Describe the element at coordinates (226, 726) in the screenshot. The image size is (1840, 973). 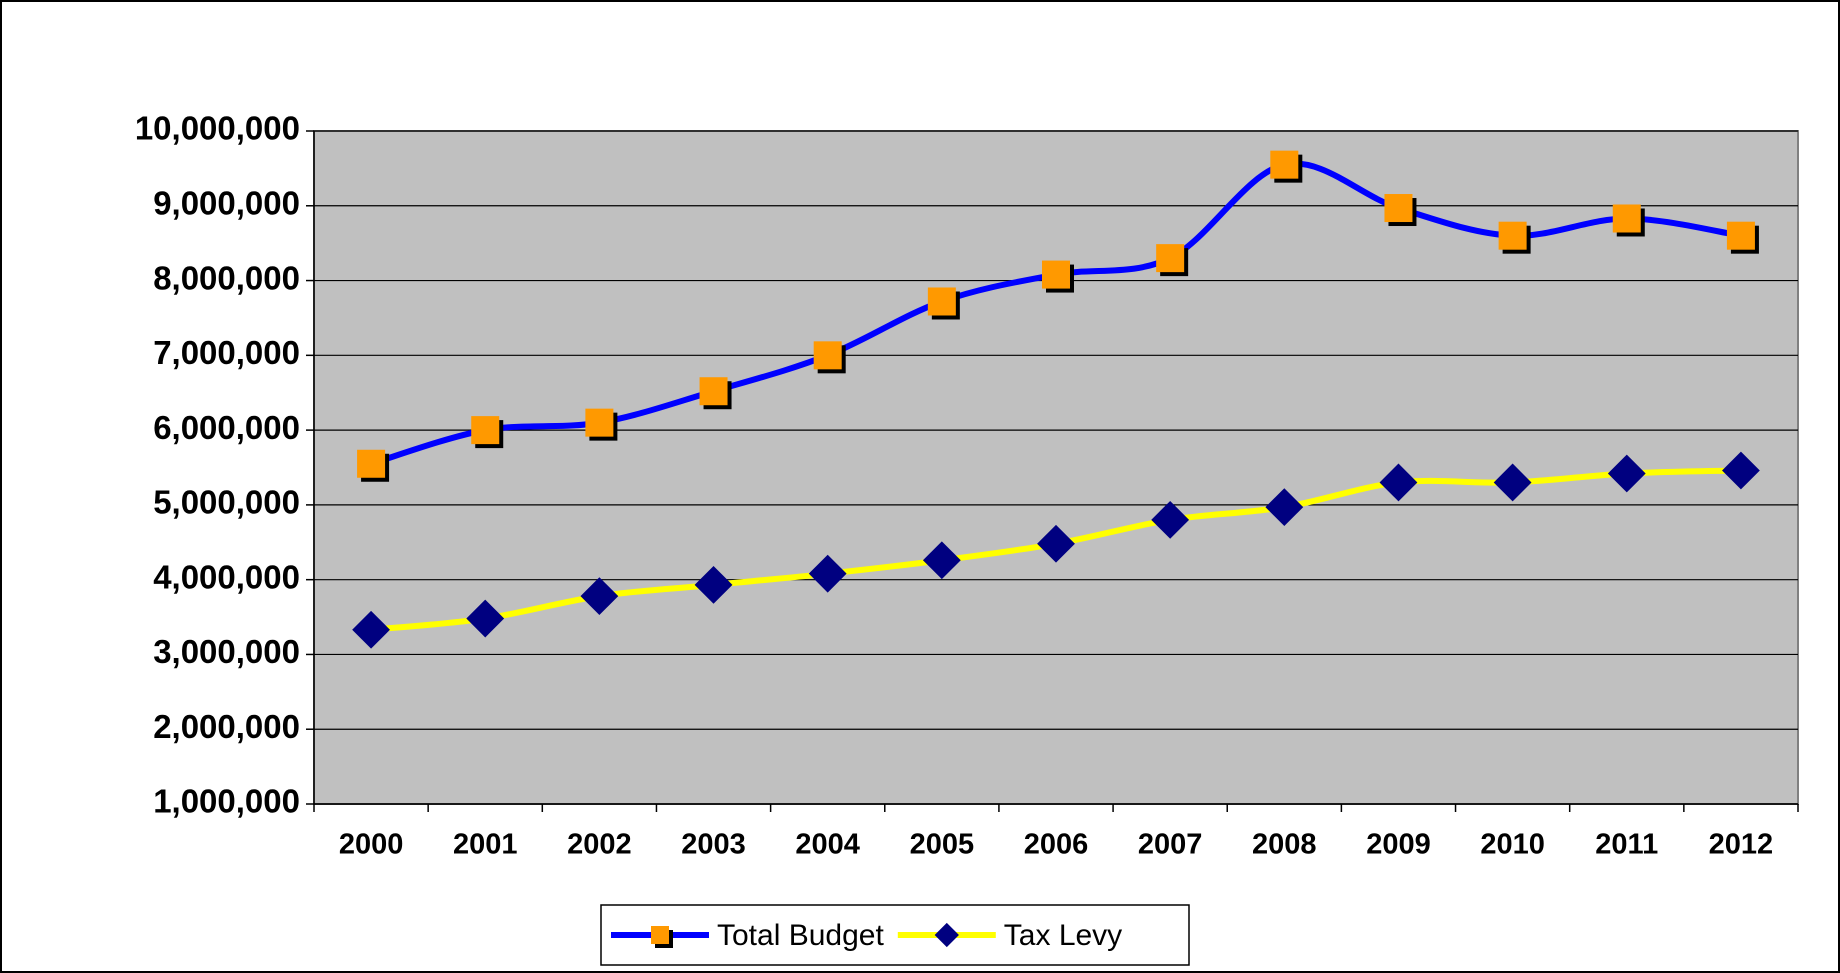
I see `y-tick-label: 2,000,000` at that location.